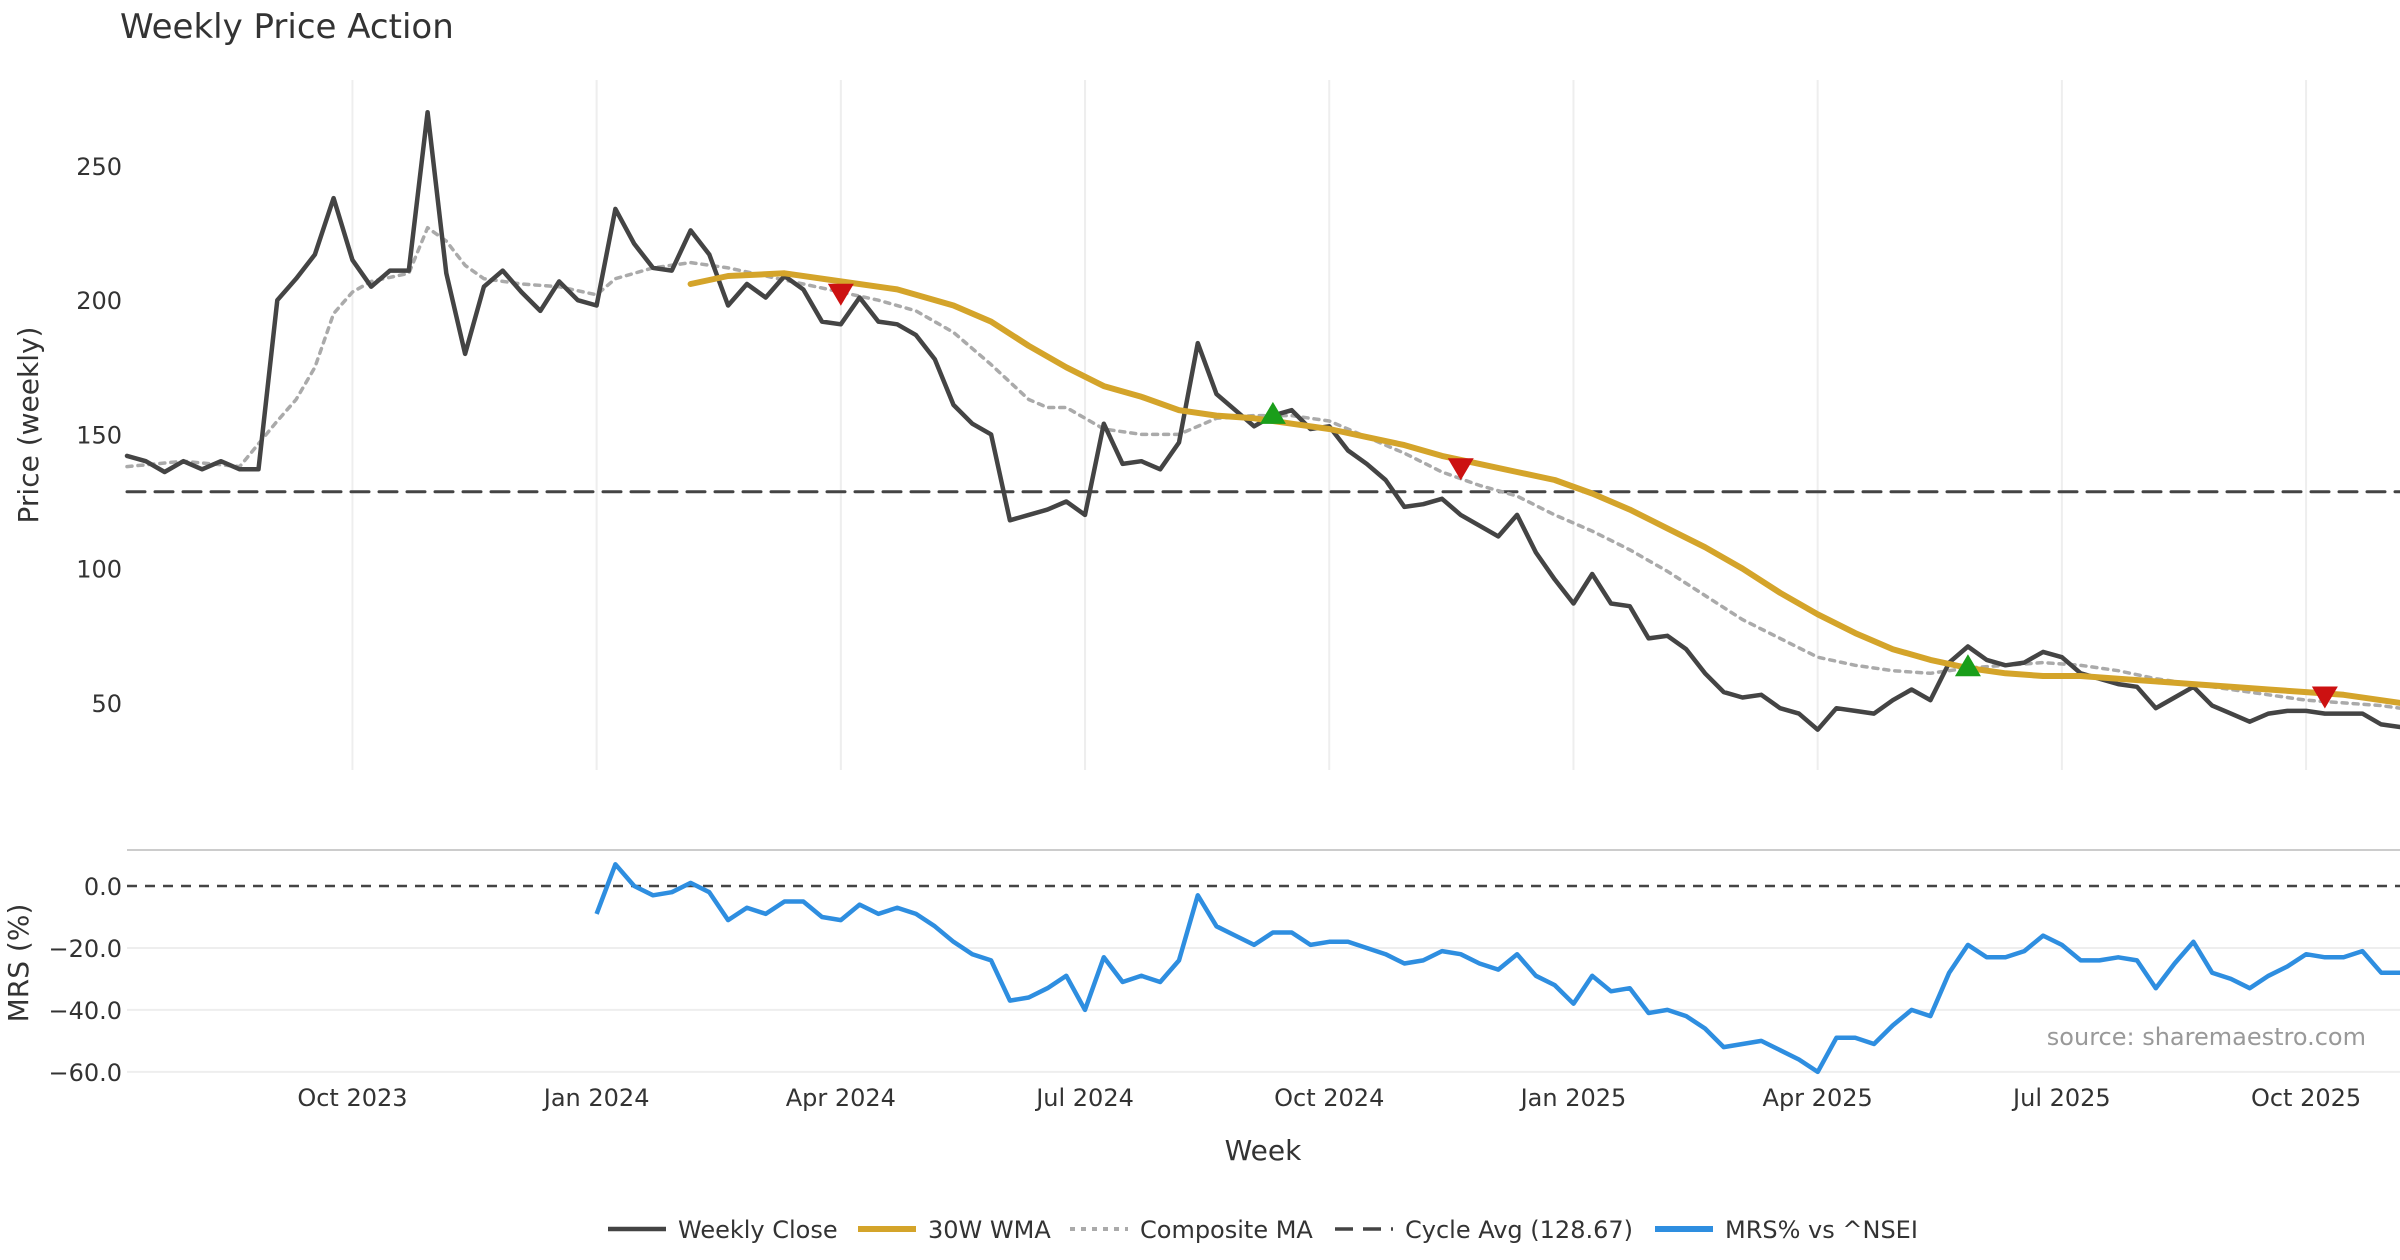 This screenshot has height=1260, width=2400. What do you see at coordinates (1821, 1230) in the screenshot?
I see `legend-label: MRS% vs ^NSEI` at bounding box center [1821, 1230].